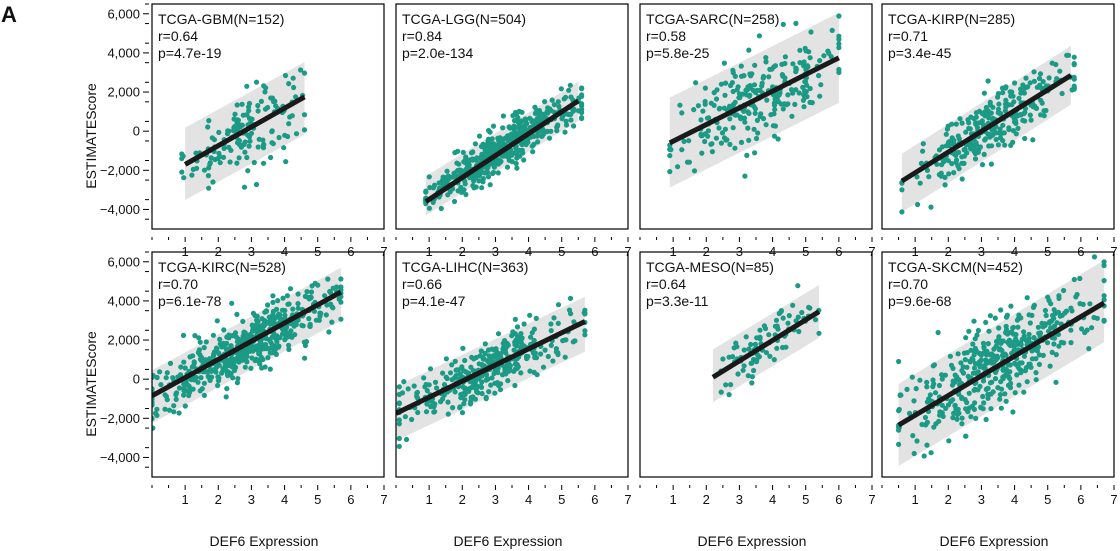 This screenshot has height=551, width=1120. What do you see at coordinates (594, 499) in the screenshot?
I see `x-tick-label: 6` at bounding box center [594, 499].